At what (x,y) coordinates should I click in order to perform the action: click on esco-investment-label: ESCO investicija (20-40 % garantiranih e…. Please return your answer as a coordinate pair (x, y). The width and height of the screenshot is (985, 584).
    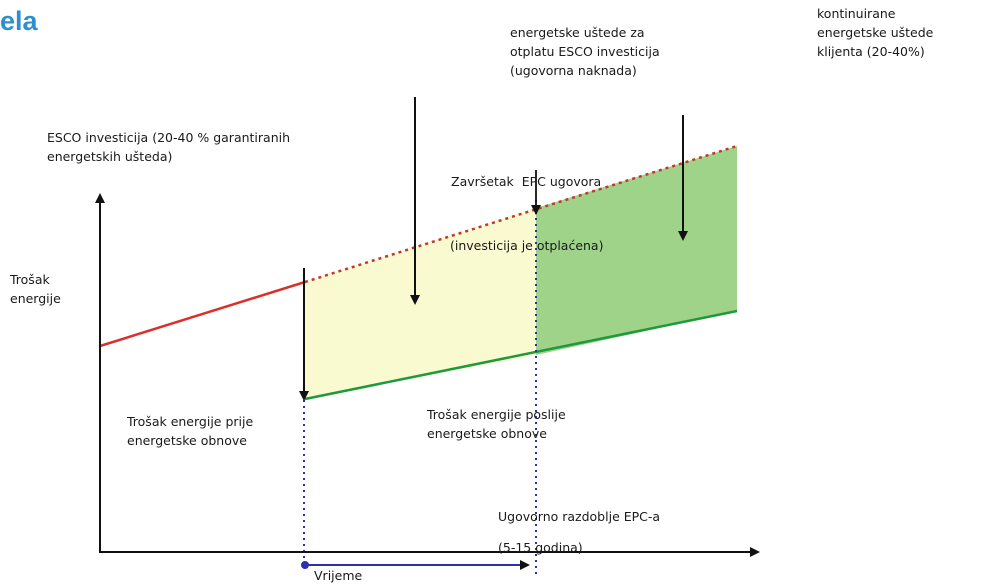
    Looking at the image, I should click on (169, 147).